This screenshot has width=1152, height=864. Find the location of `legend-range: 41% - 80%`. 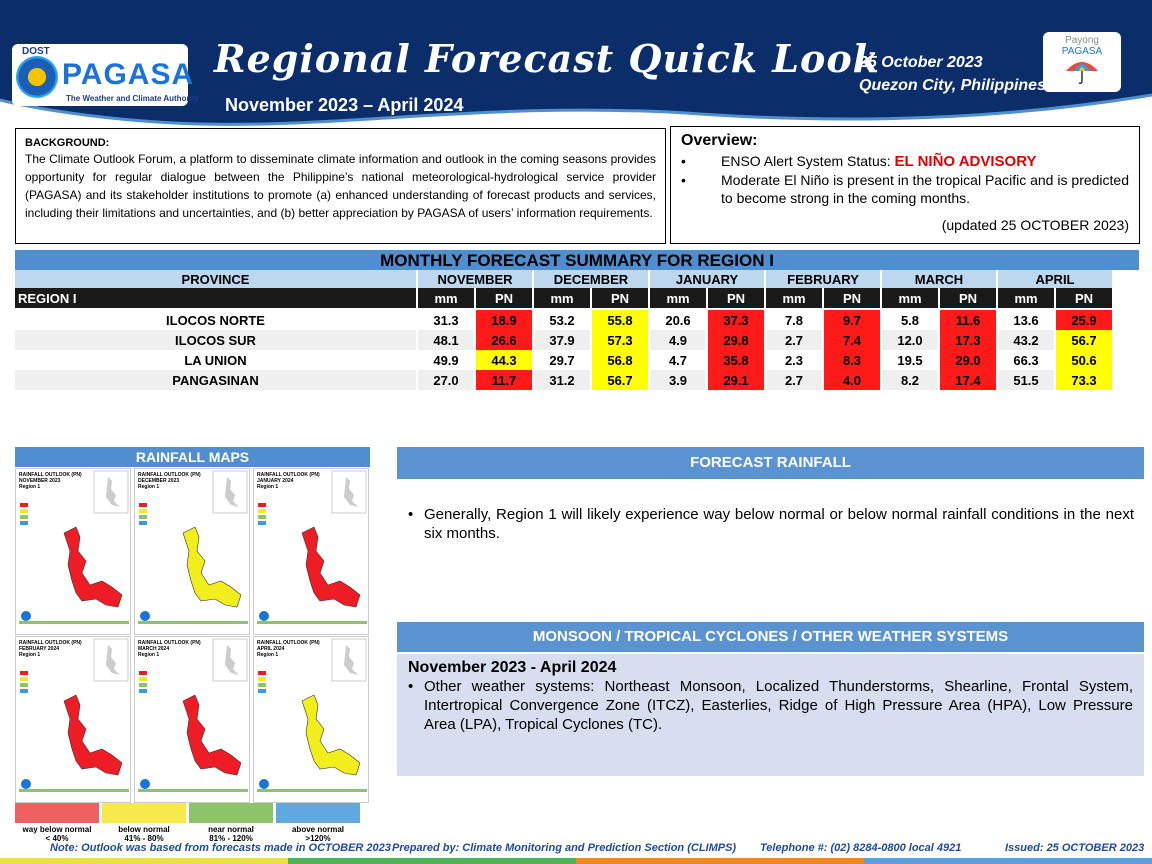

legend-range: 41% - 80% is located at coordinates (144, 838).